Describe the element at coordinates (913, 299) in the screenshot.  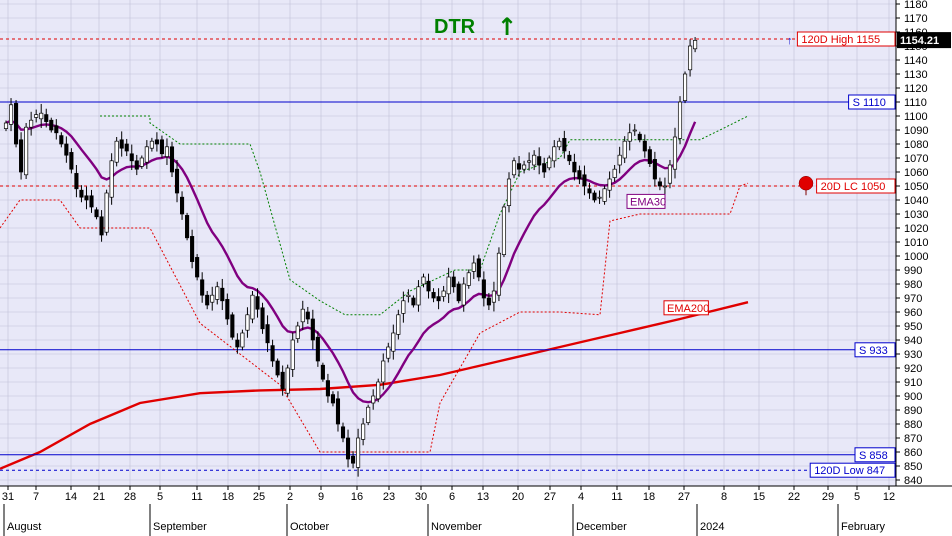
I see `y-tick-label: 970` at that location.